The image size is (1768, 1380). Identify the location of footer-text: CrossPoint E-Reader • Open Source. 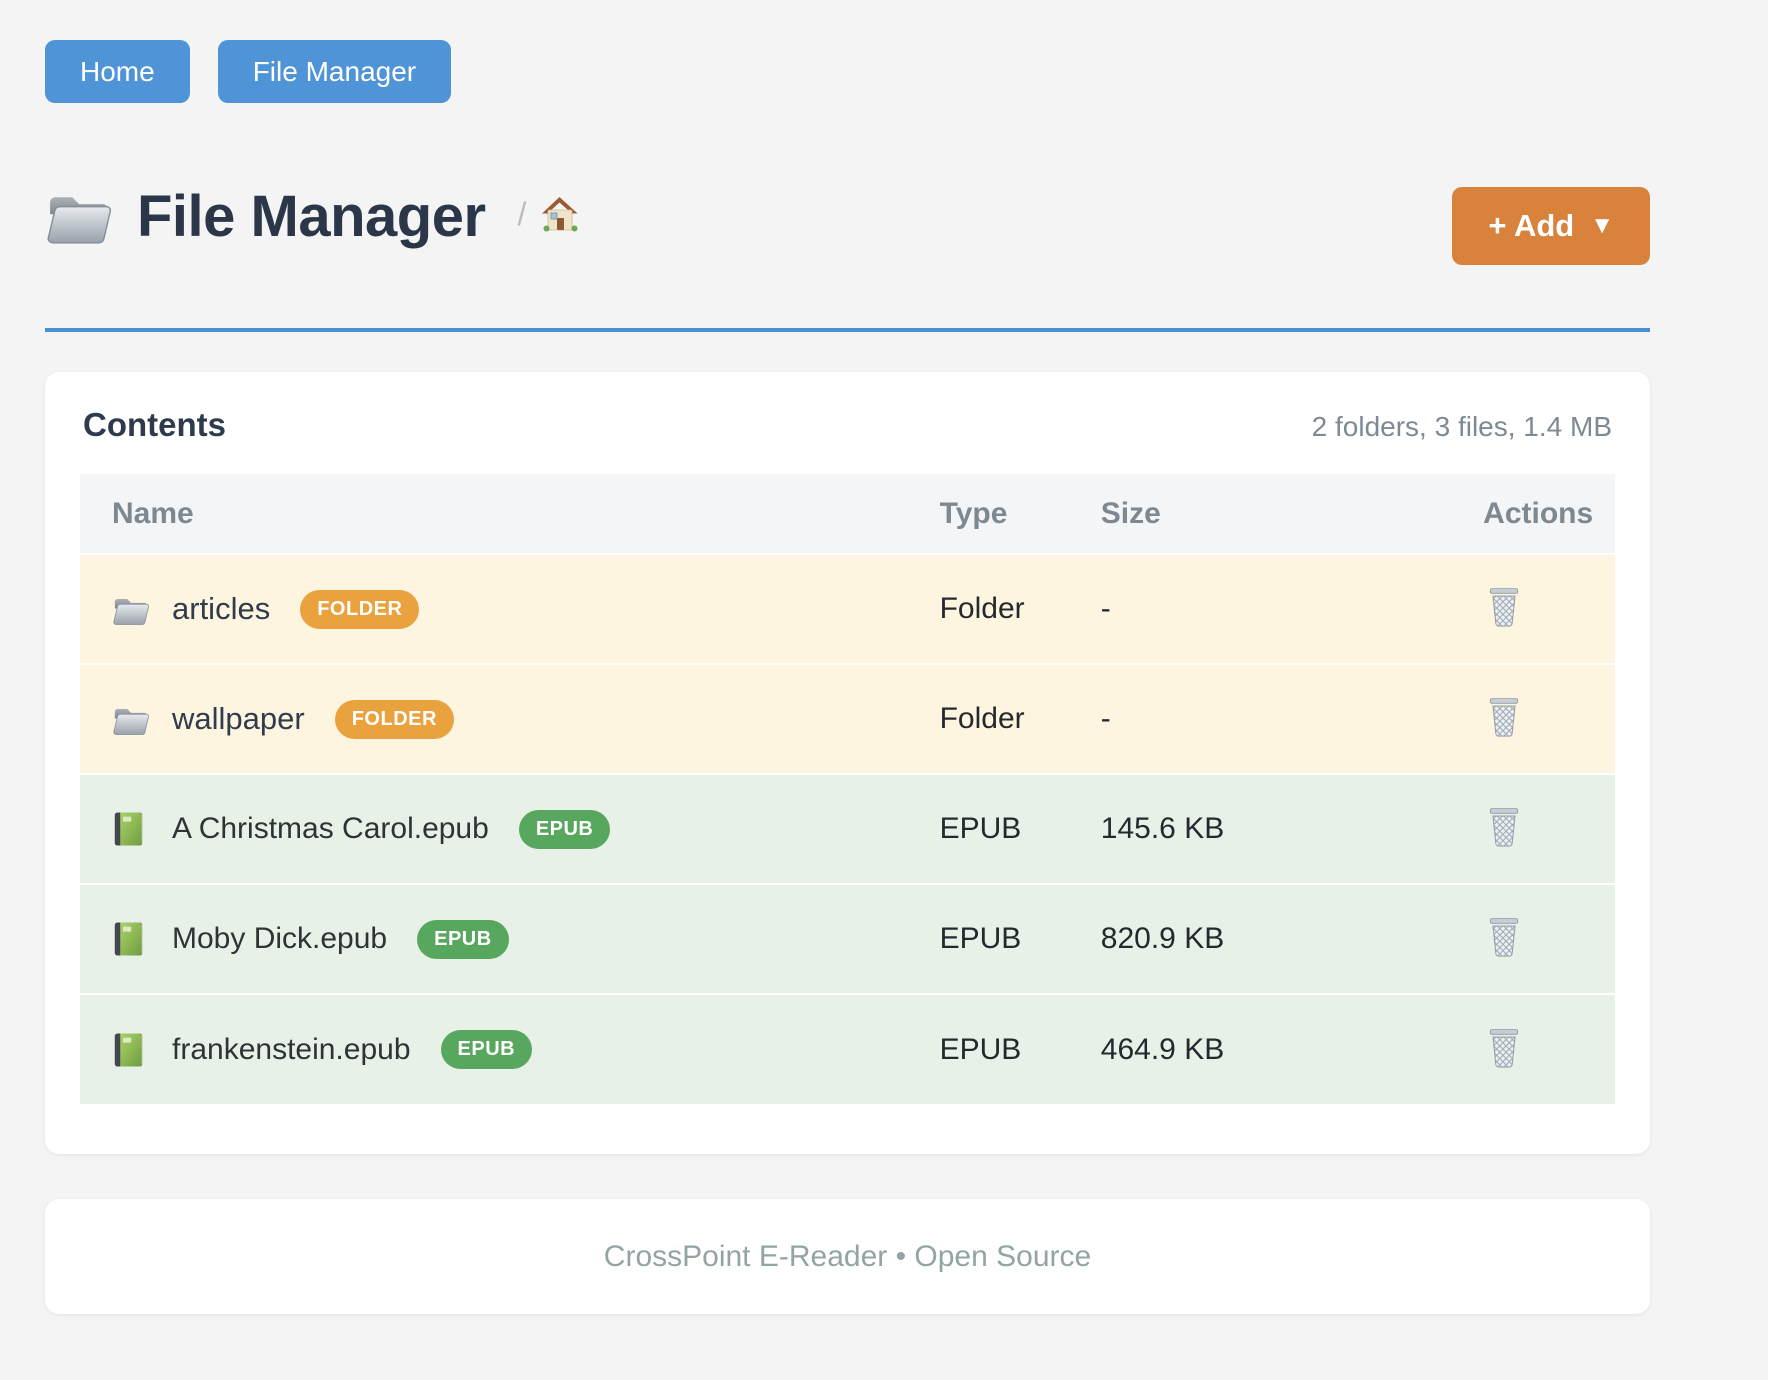
(847, 1256).